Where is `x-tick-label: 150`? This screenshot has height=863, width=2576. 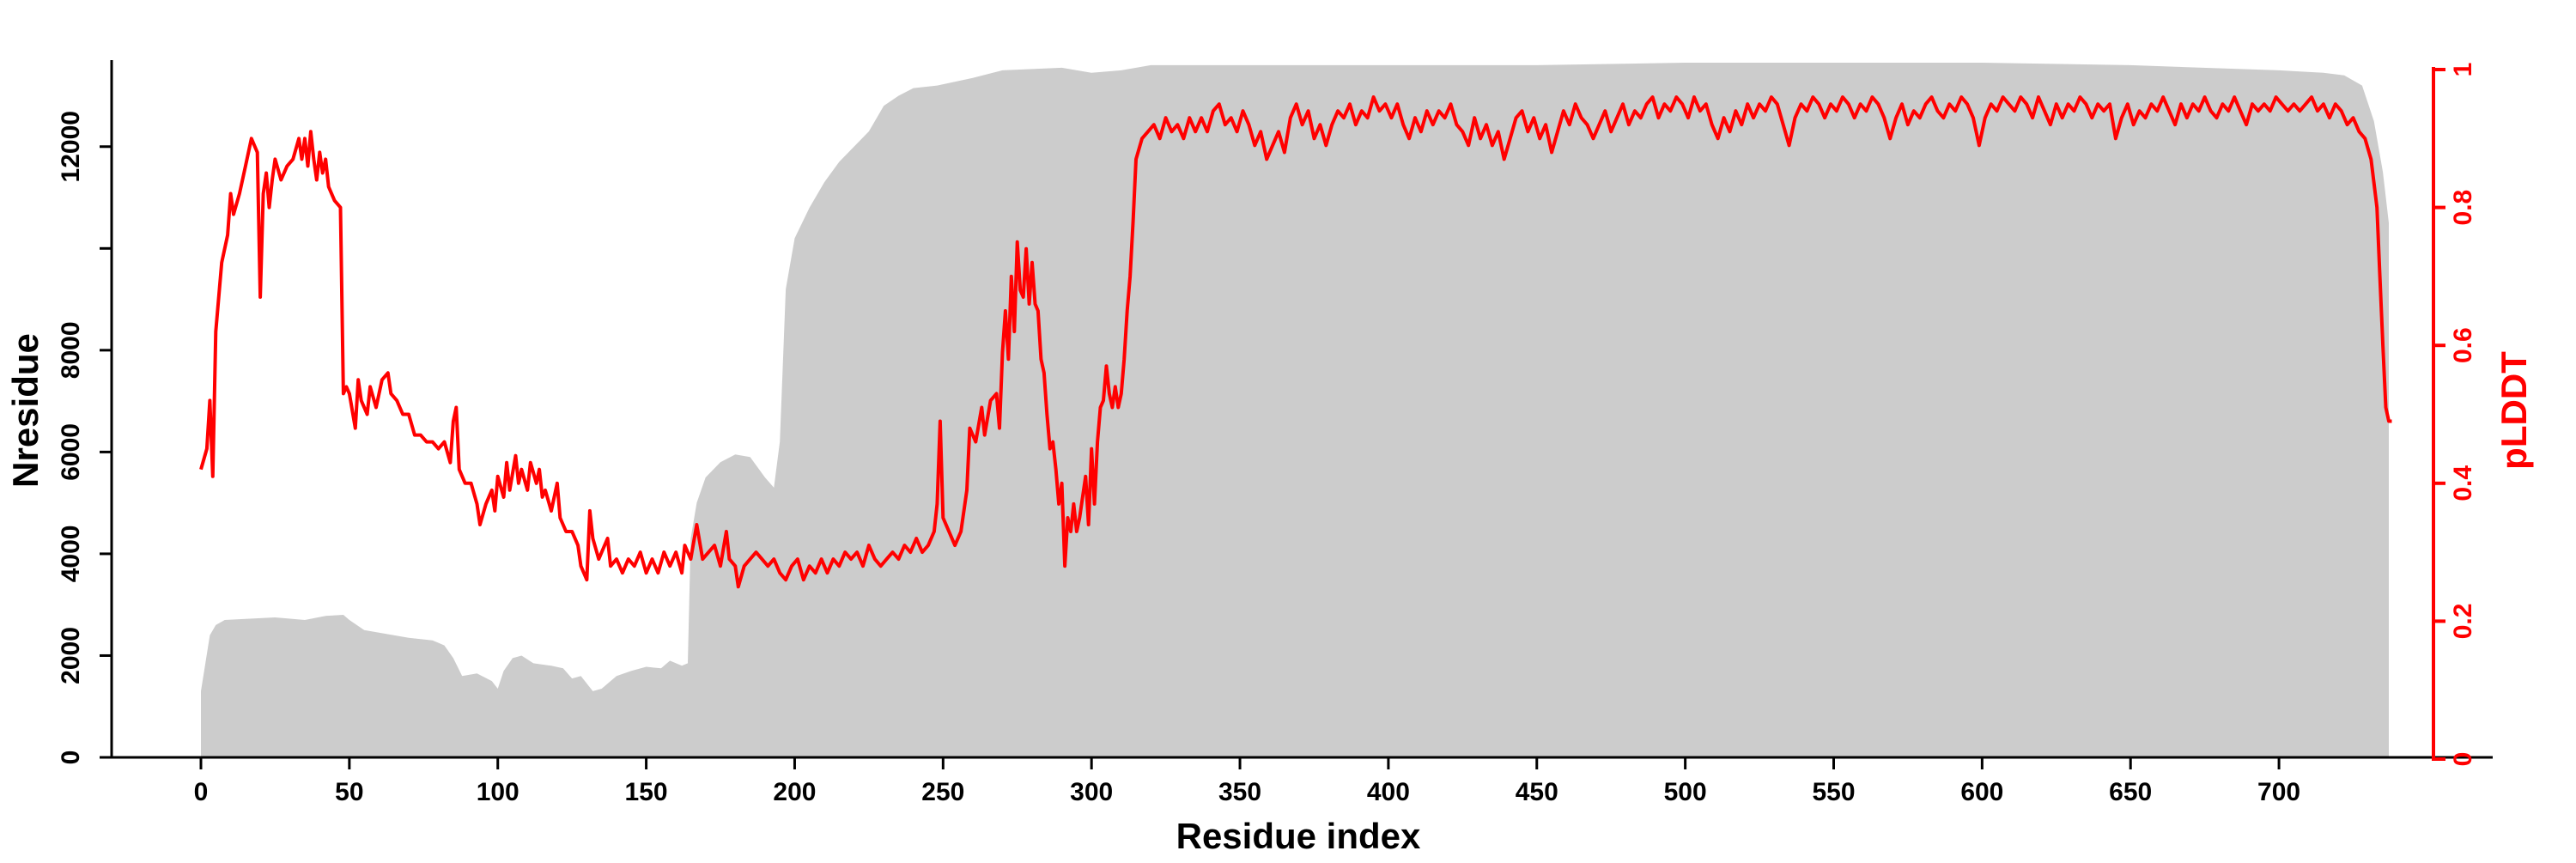
x-tick-label: 150 is located at coordinates (647, 792).